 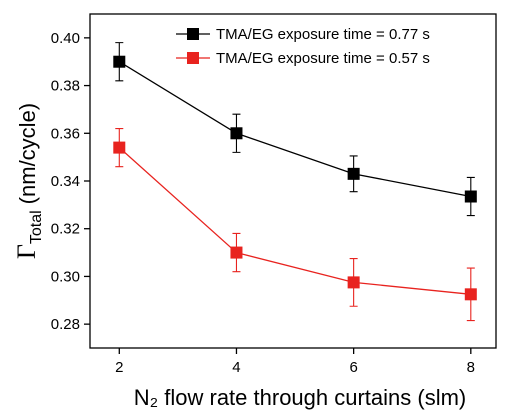 What do you see at coordinates (65, 133) in the screenshot?
I see `y-tick-label: 0.36` at bounding box center [65, 133].